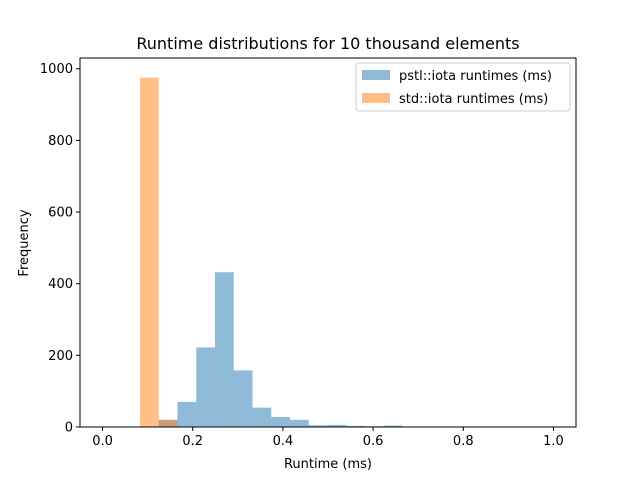  What do you see at coordinates (376, 75) in the screenshot?
I see `legend-swatch-pstl` at bounding box center [376, 75].